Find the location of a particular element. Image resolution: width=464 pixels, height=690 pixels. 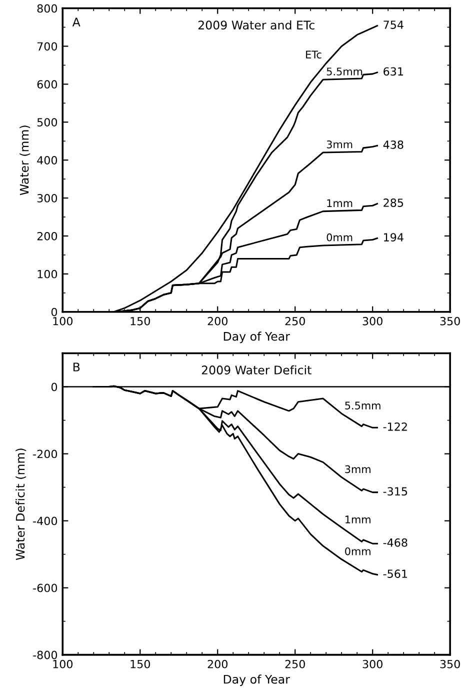

y-tick-label: 400 is located at coordinates (47, 160).